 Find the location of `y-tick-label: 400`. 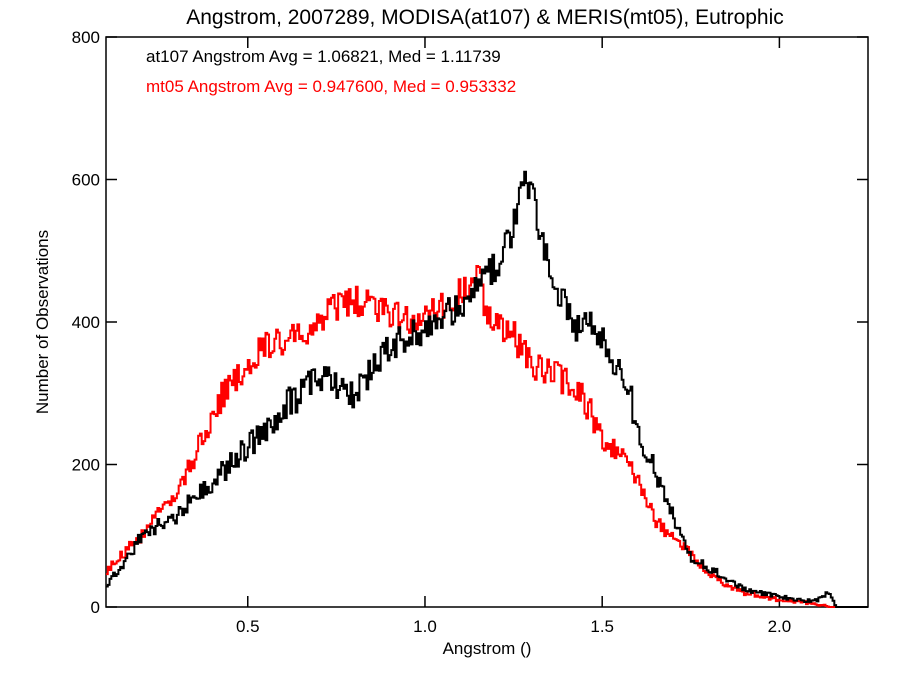

y-tick-label: 400 is located at coordinates (86, 322).